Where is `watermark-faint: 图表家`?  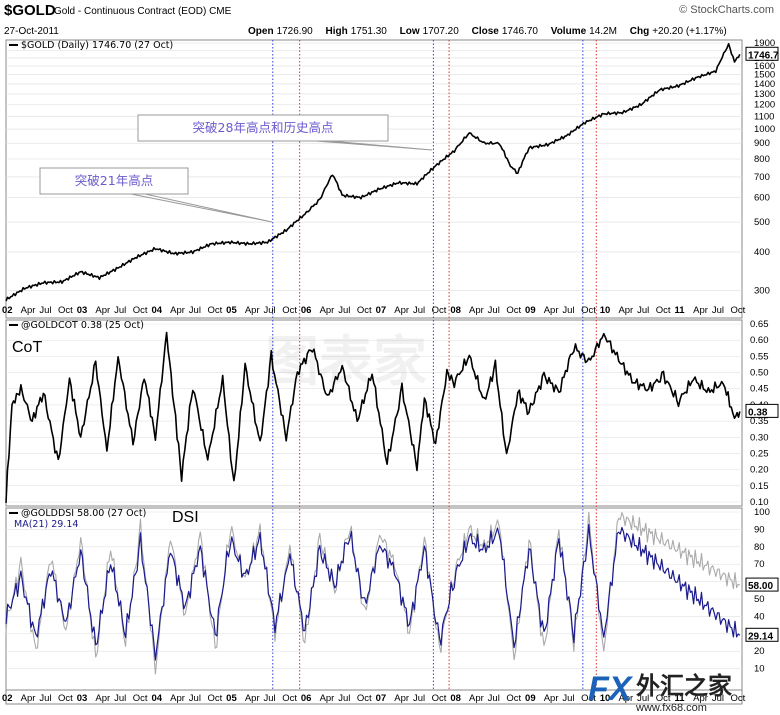
watermark-faint: 图表家 is located at coordinates (346, 361).